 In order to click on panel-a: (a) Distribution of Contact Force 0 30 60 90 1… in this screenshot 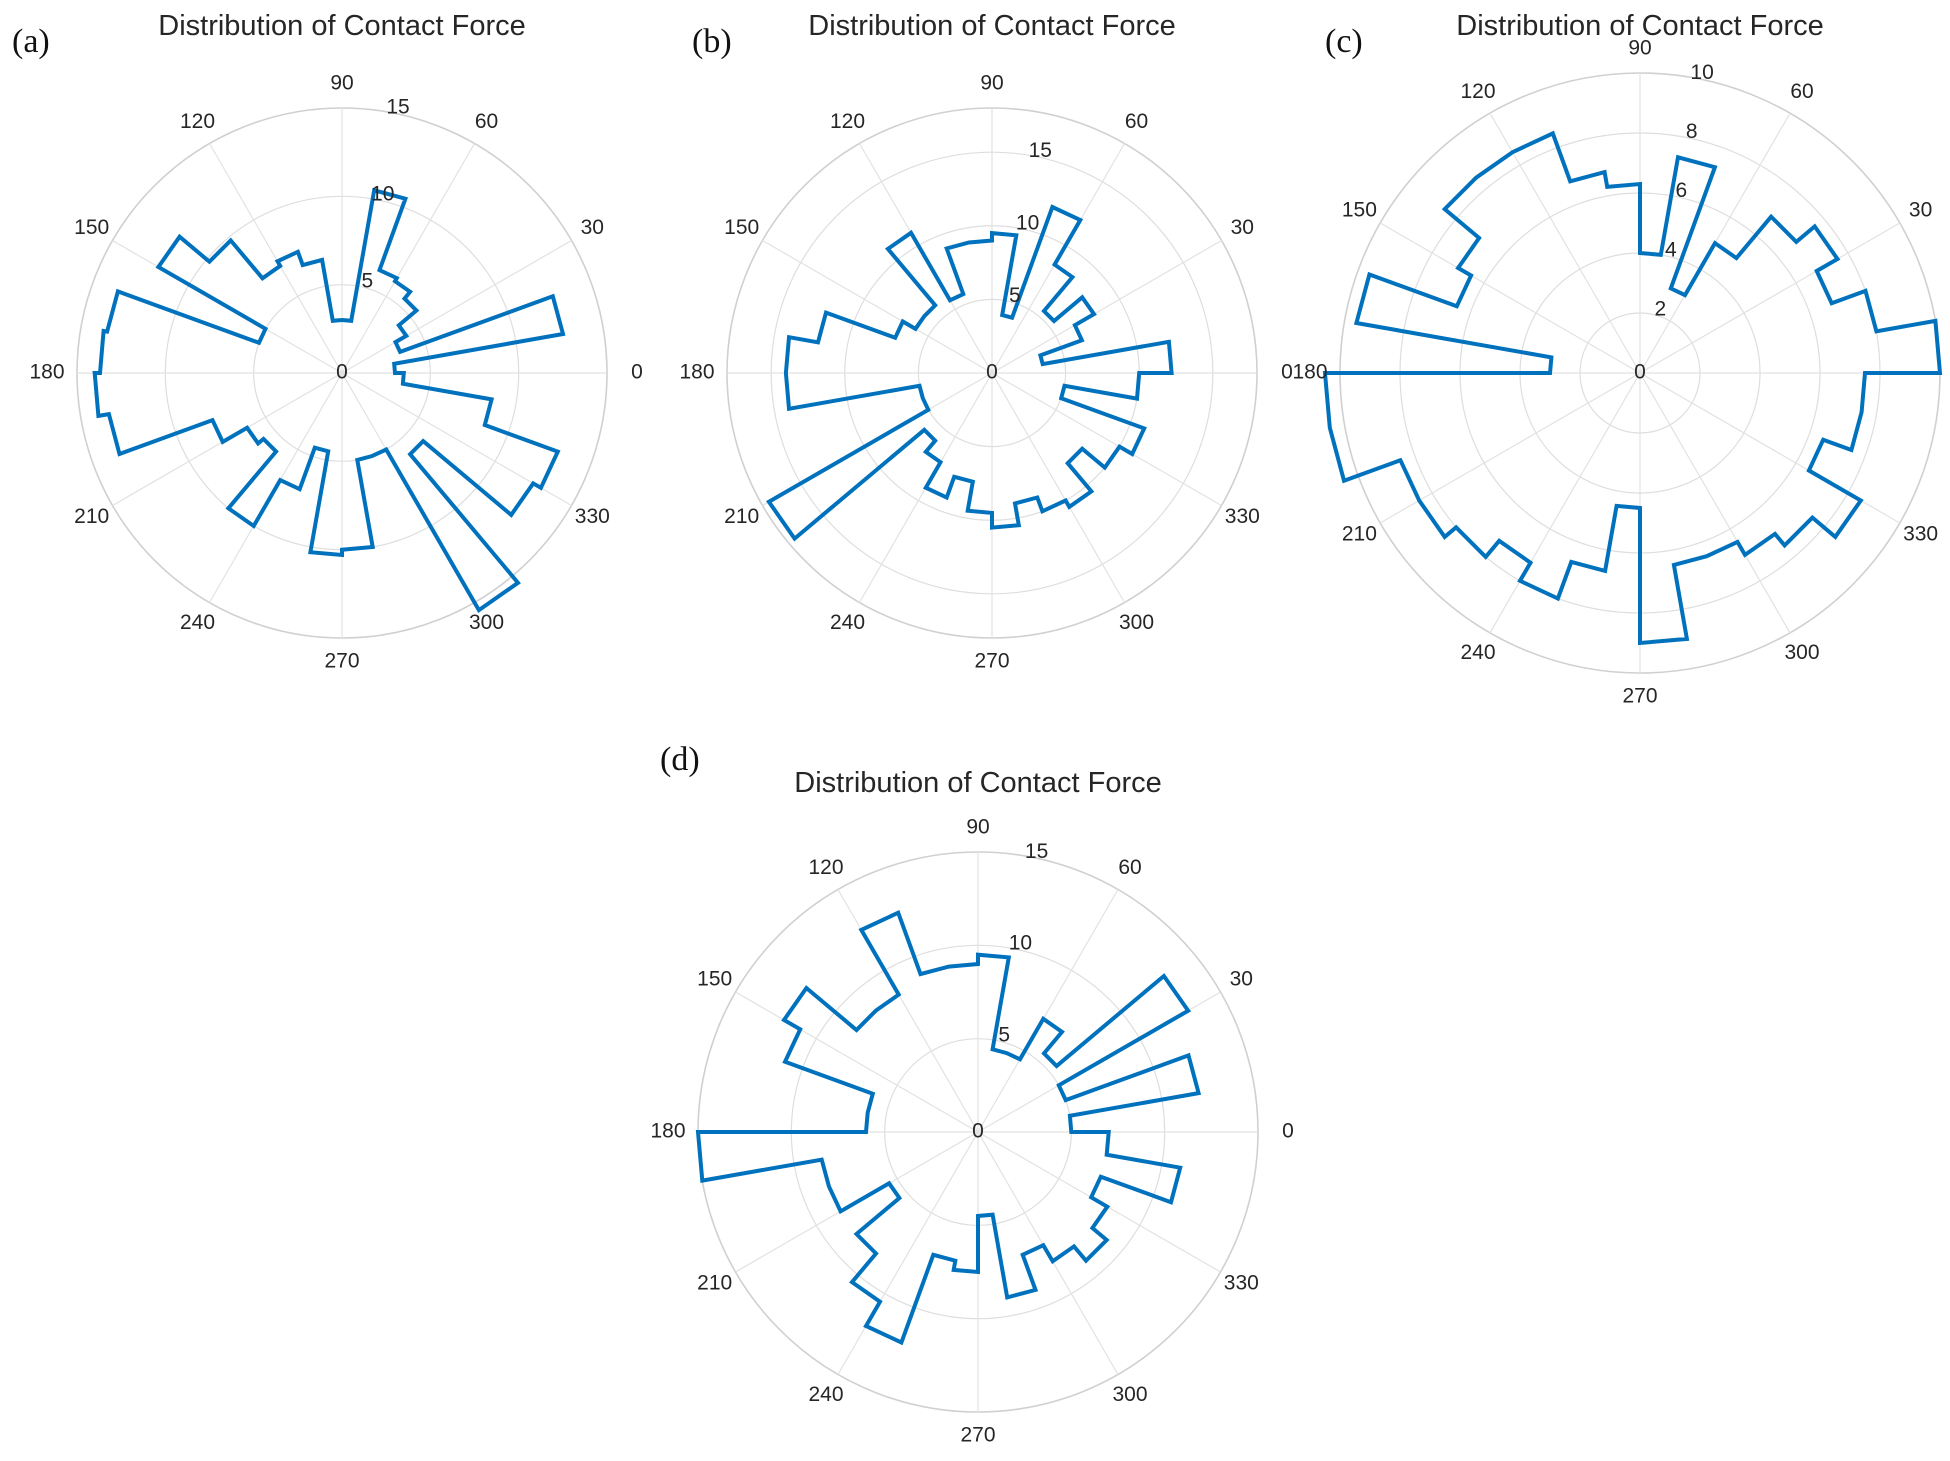, I will do `click(327, 341)`.